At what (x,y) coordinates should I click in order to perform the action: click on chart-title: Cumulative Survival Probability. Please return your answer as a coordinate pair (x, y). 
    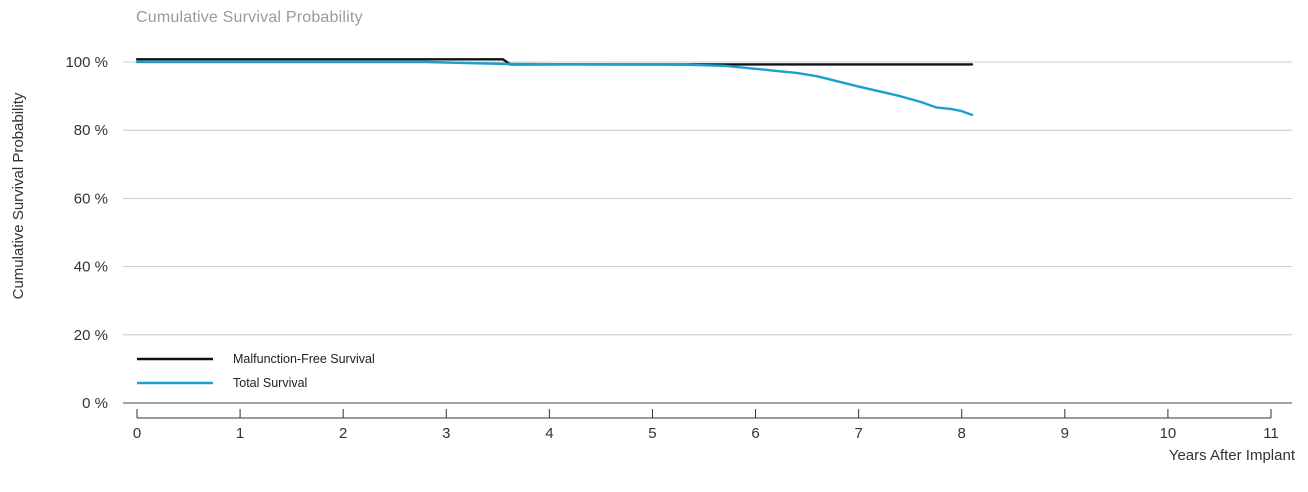
    Looking at the image, I should click on (249, 17).